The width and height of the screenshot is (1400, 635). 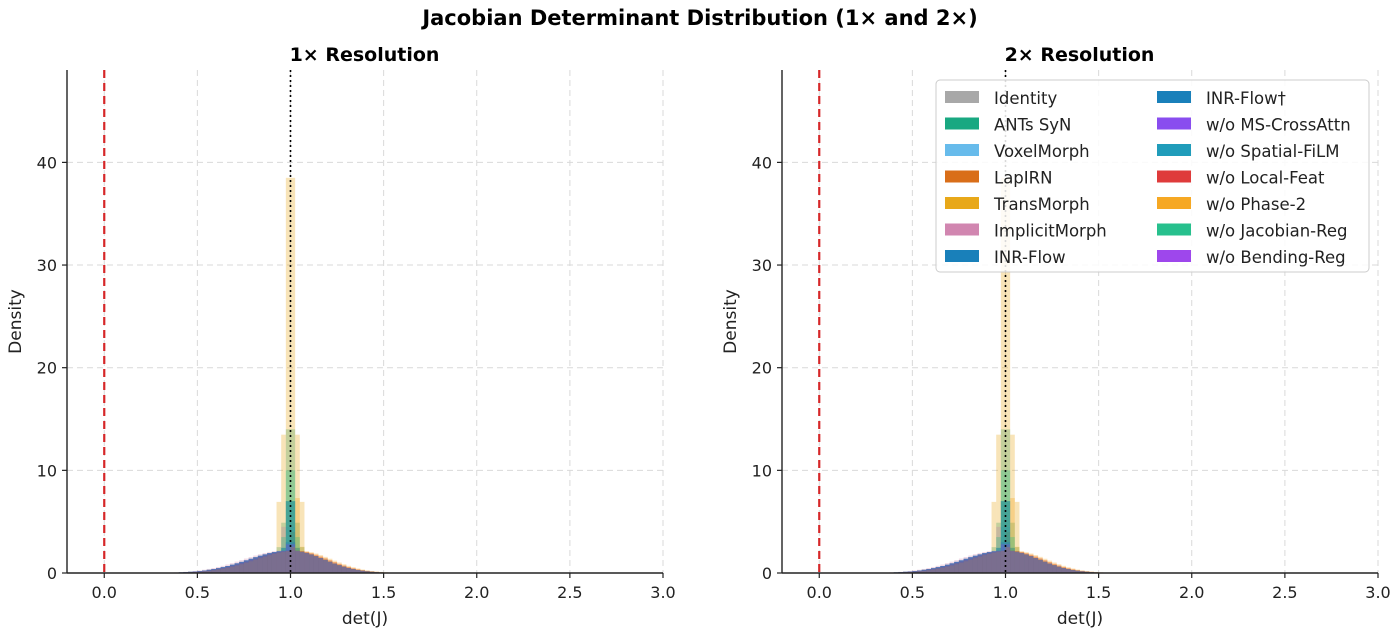 What do you see at coordinates (1080, 619) in the screenshot?
I see `x-axis-label: det(J)` at bounding box center [1080, 619].